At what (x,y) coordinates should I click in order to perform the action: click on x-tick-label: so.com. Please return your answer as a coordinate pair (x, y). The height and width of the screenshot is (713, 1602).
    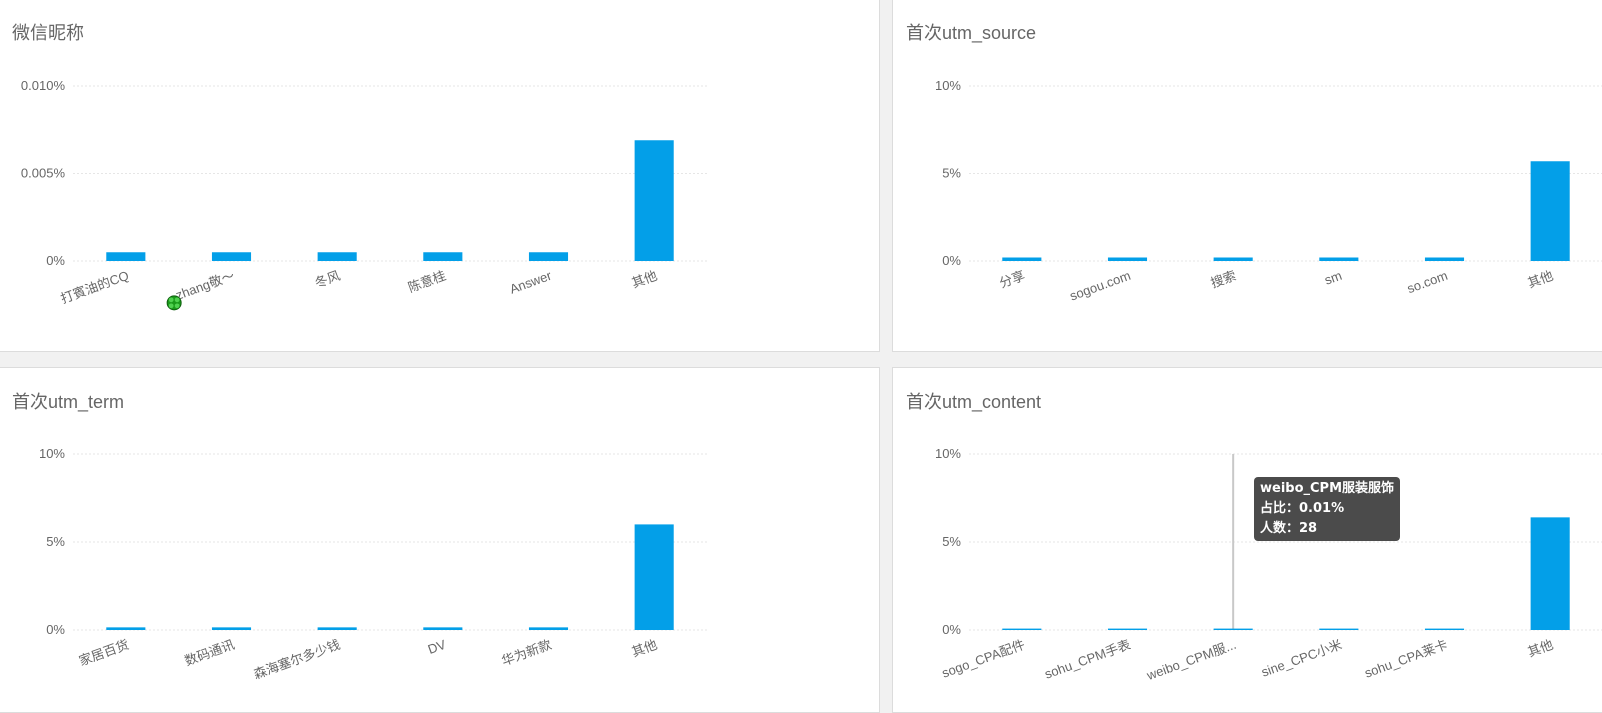
    Looking at the image, I should click on (1427, 282).